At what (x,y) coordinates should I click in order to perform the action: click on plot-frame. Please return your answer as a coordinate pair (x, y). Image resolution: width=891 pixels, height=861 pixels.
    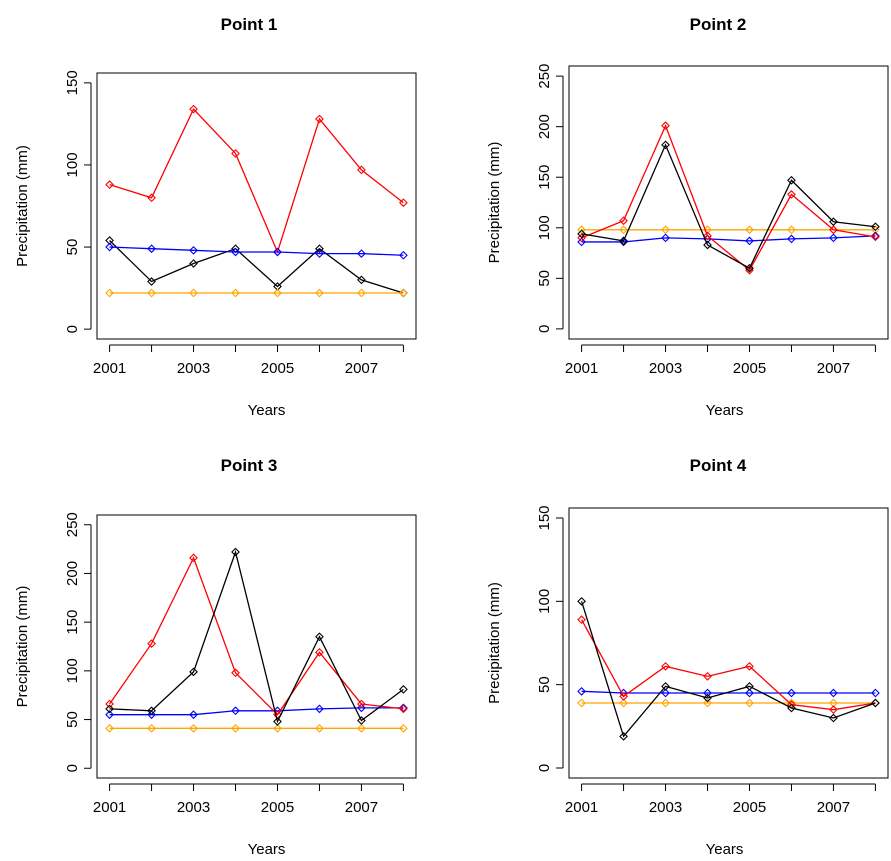
    Looking at the image, I should click on (256, 206).